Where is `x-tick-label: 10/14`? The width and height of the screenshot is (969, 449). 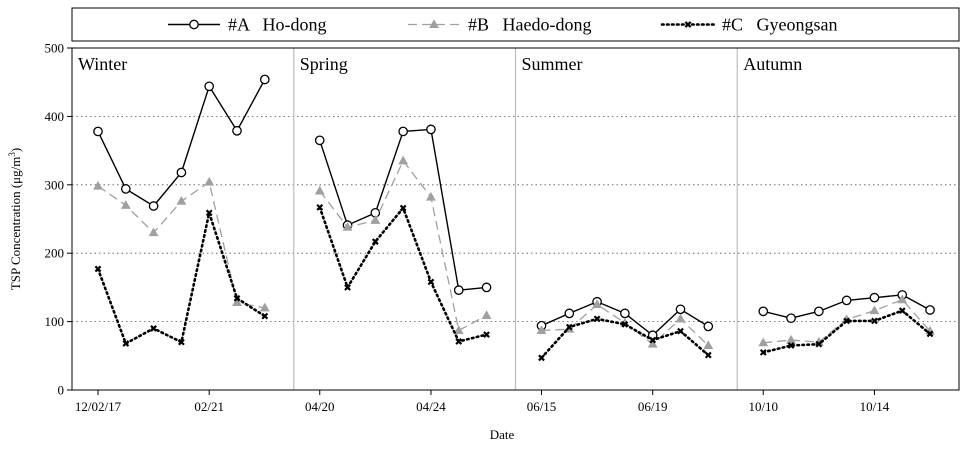
x-tick-label: 10/14 is located at coordinates (875, 406).